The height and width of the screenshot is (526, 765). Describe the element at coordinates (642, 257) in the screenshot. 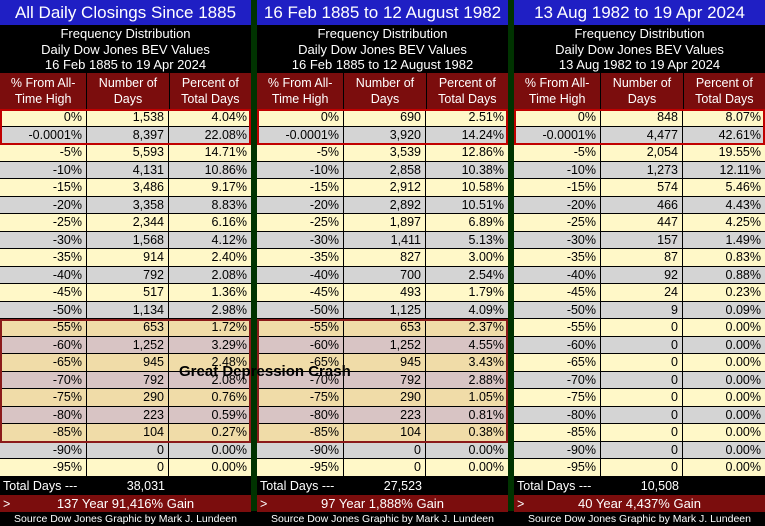

I see `table-cell: 87` at that location.